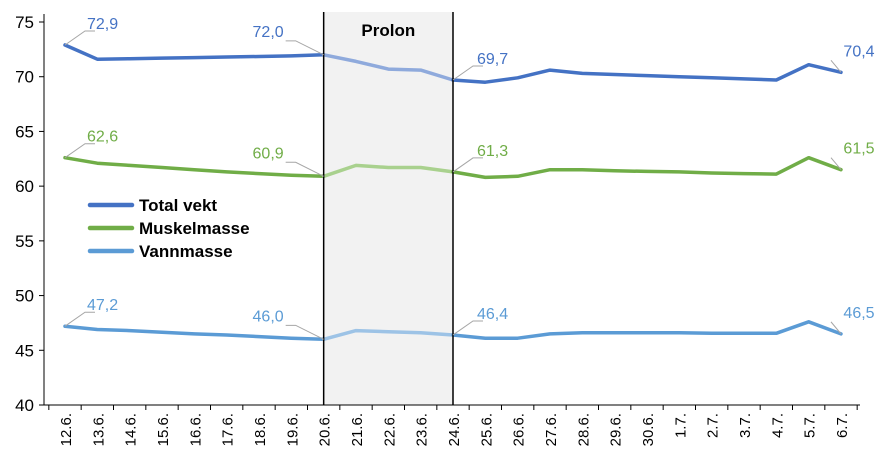 The width and height of the screenshot is (880, 469). I want to click on y-tick-label: 40, so click(24, 405).